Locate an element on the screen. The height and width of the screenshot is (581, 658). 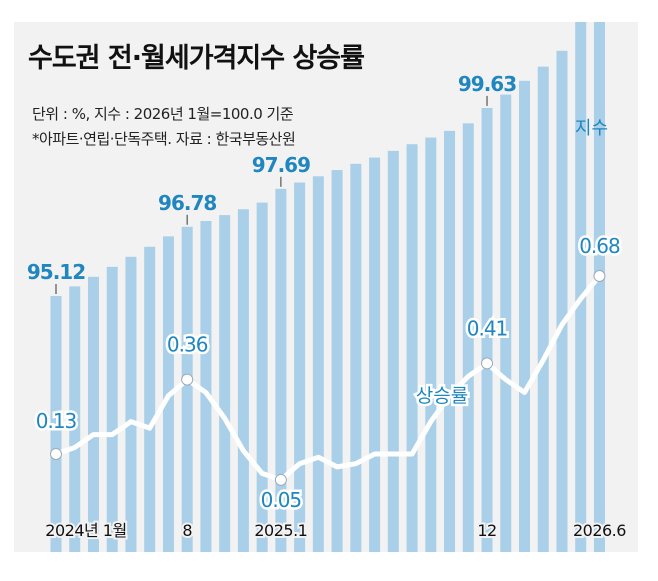
bar-value-label: 96.78 is located at coordinates (187, 203).